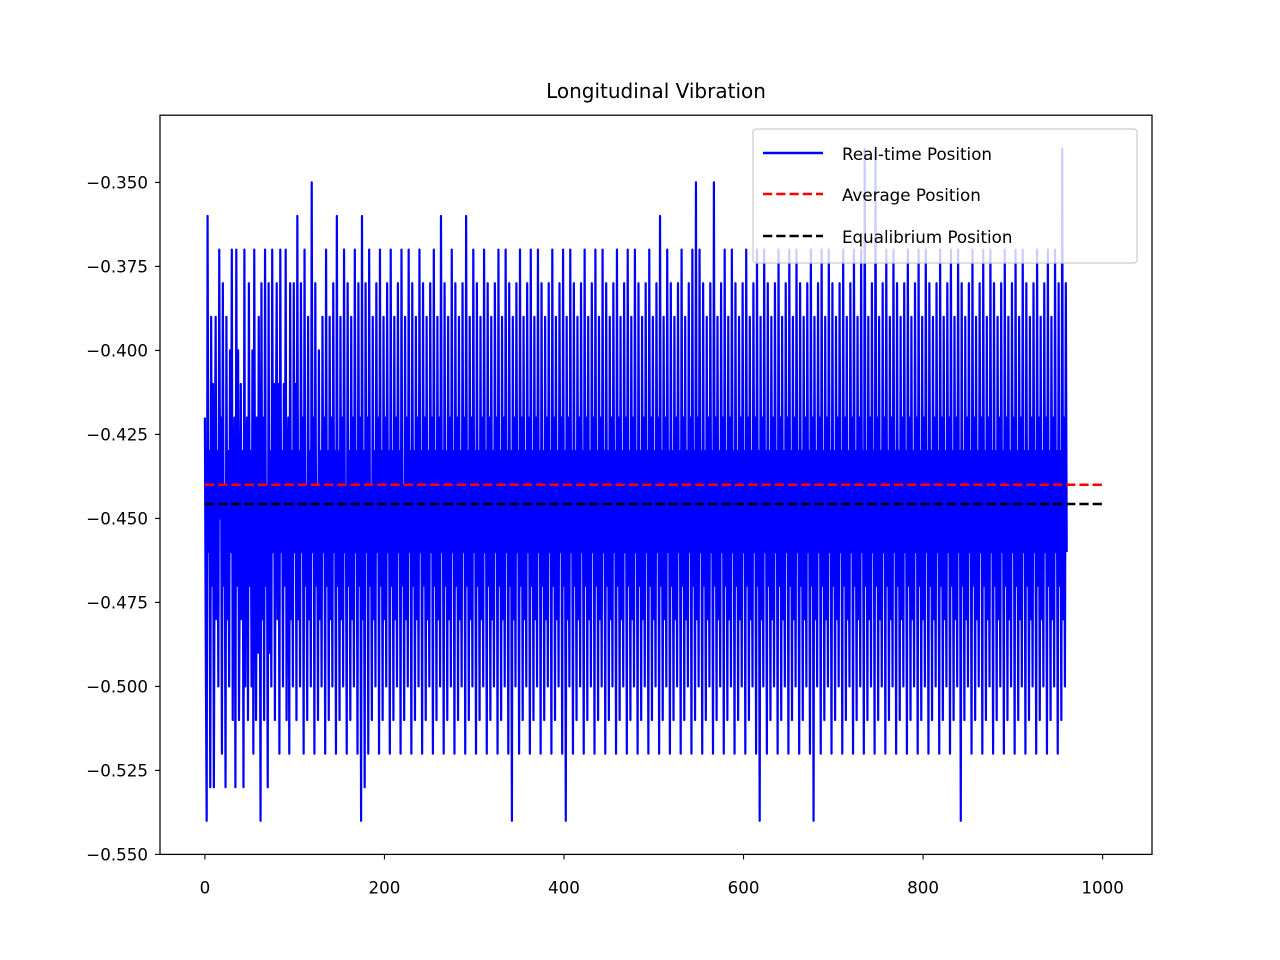 This screenshot has height=960, width=1280. I want to click on legend-label-real-time: Real-time Position, so click(917, 154).